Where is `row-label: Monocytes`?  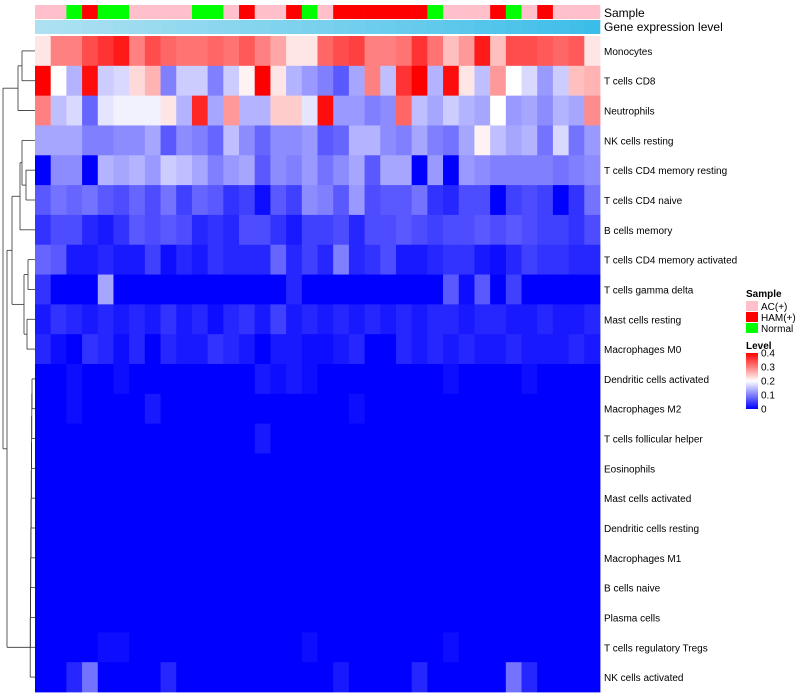 row-label: Monocytes is located at coordinates (628, 52).